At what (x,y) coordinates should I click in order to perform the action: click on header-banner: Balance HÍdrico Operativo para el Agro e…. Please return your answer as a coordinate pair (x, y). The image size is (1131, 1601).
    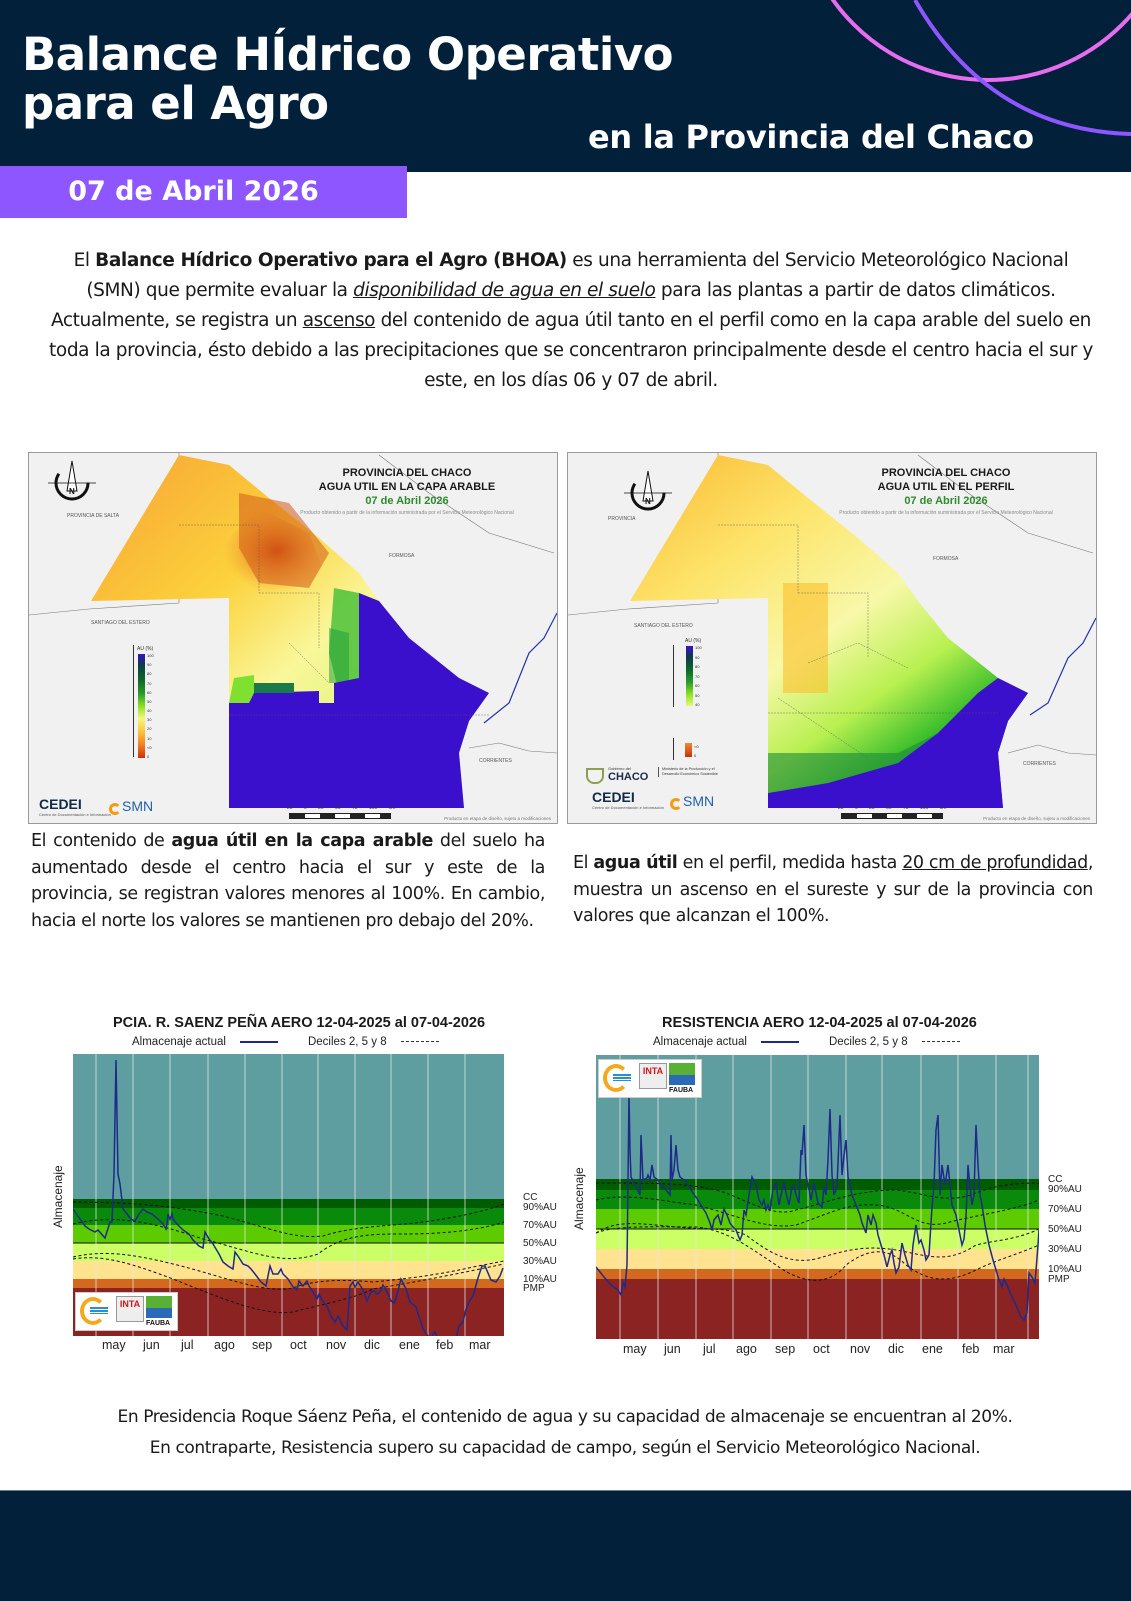
    Looking at the image, I should click on (565, 86).